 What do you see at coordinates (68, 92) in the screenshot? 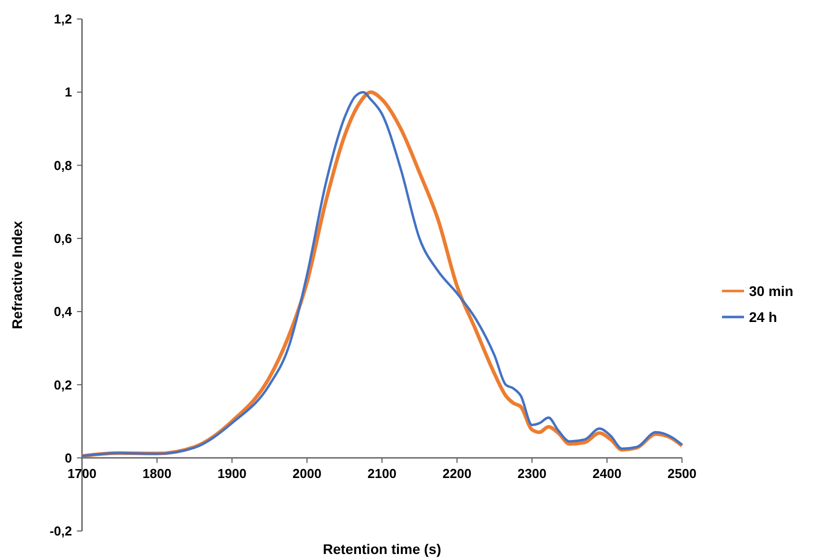
I see `y-tick-label: 1` at bounding box center [68, 92].